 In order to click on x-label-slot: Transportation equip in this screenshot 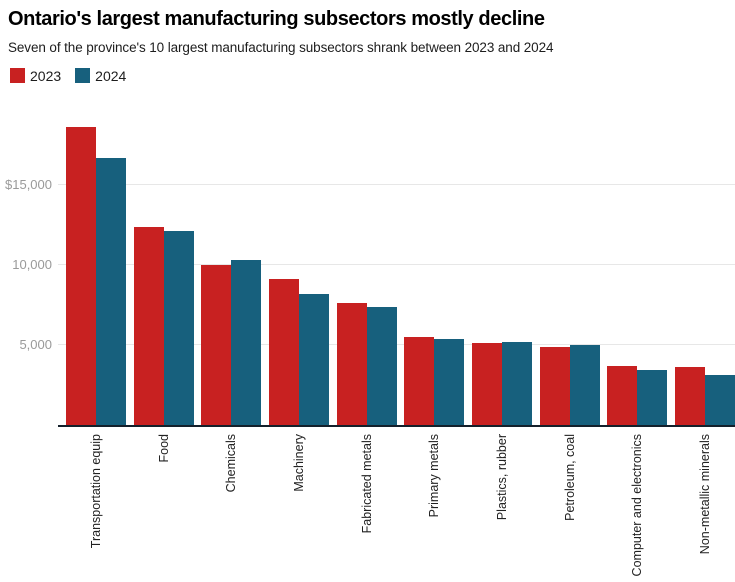, I will do `click(96, 491)`.